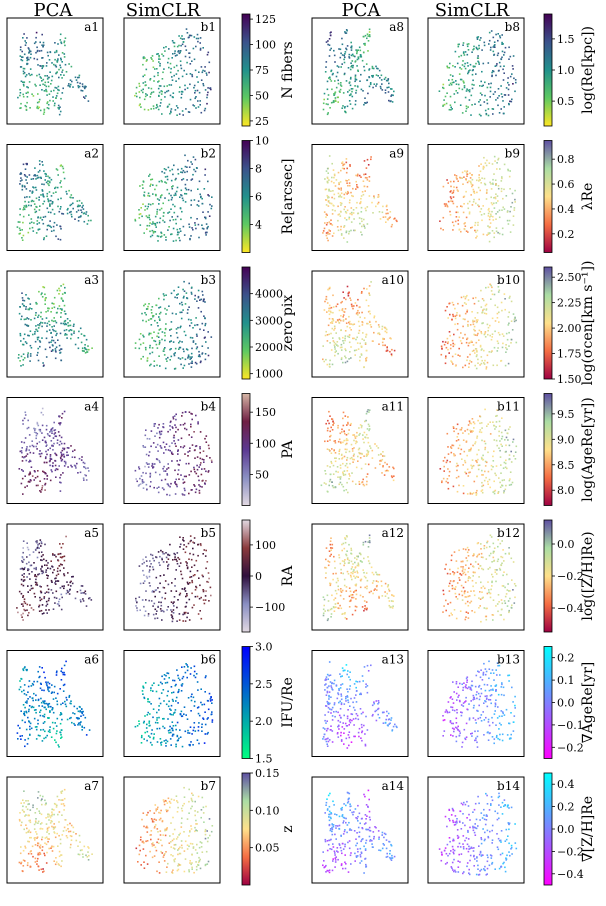 The image size is (606, 906). Describe the element at coordinates (246, 829) in the screenshot. I see `colorbar-gradient` at that location.